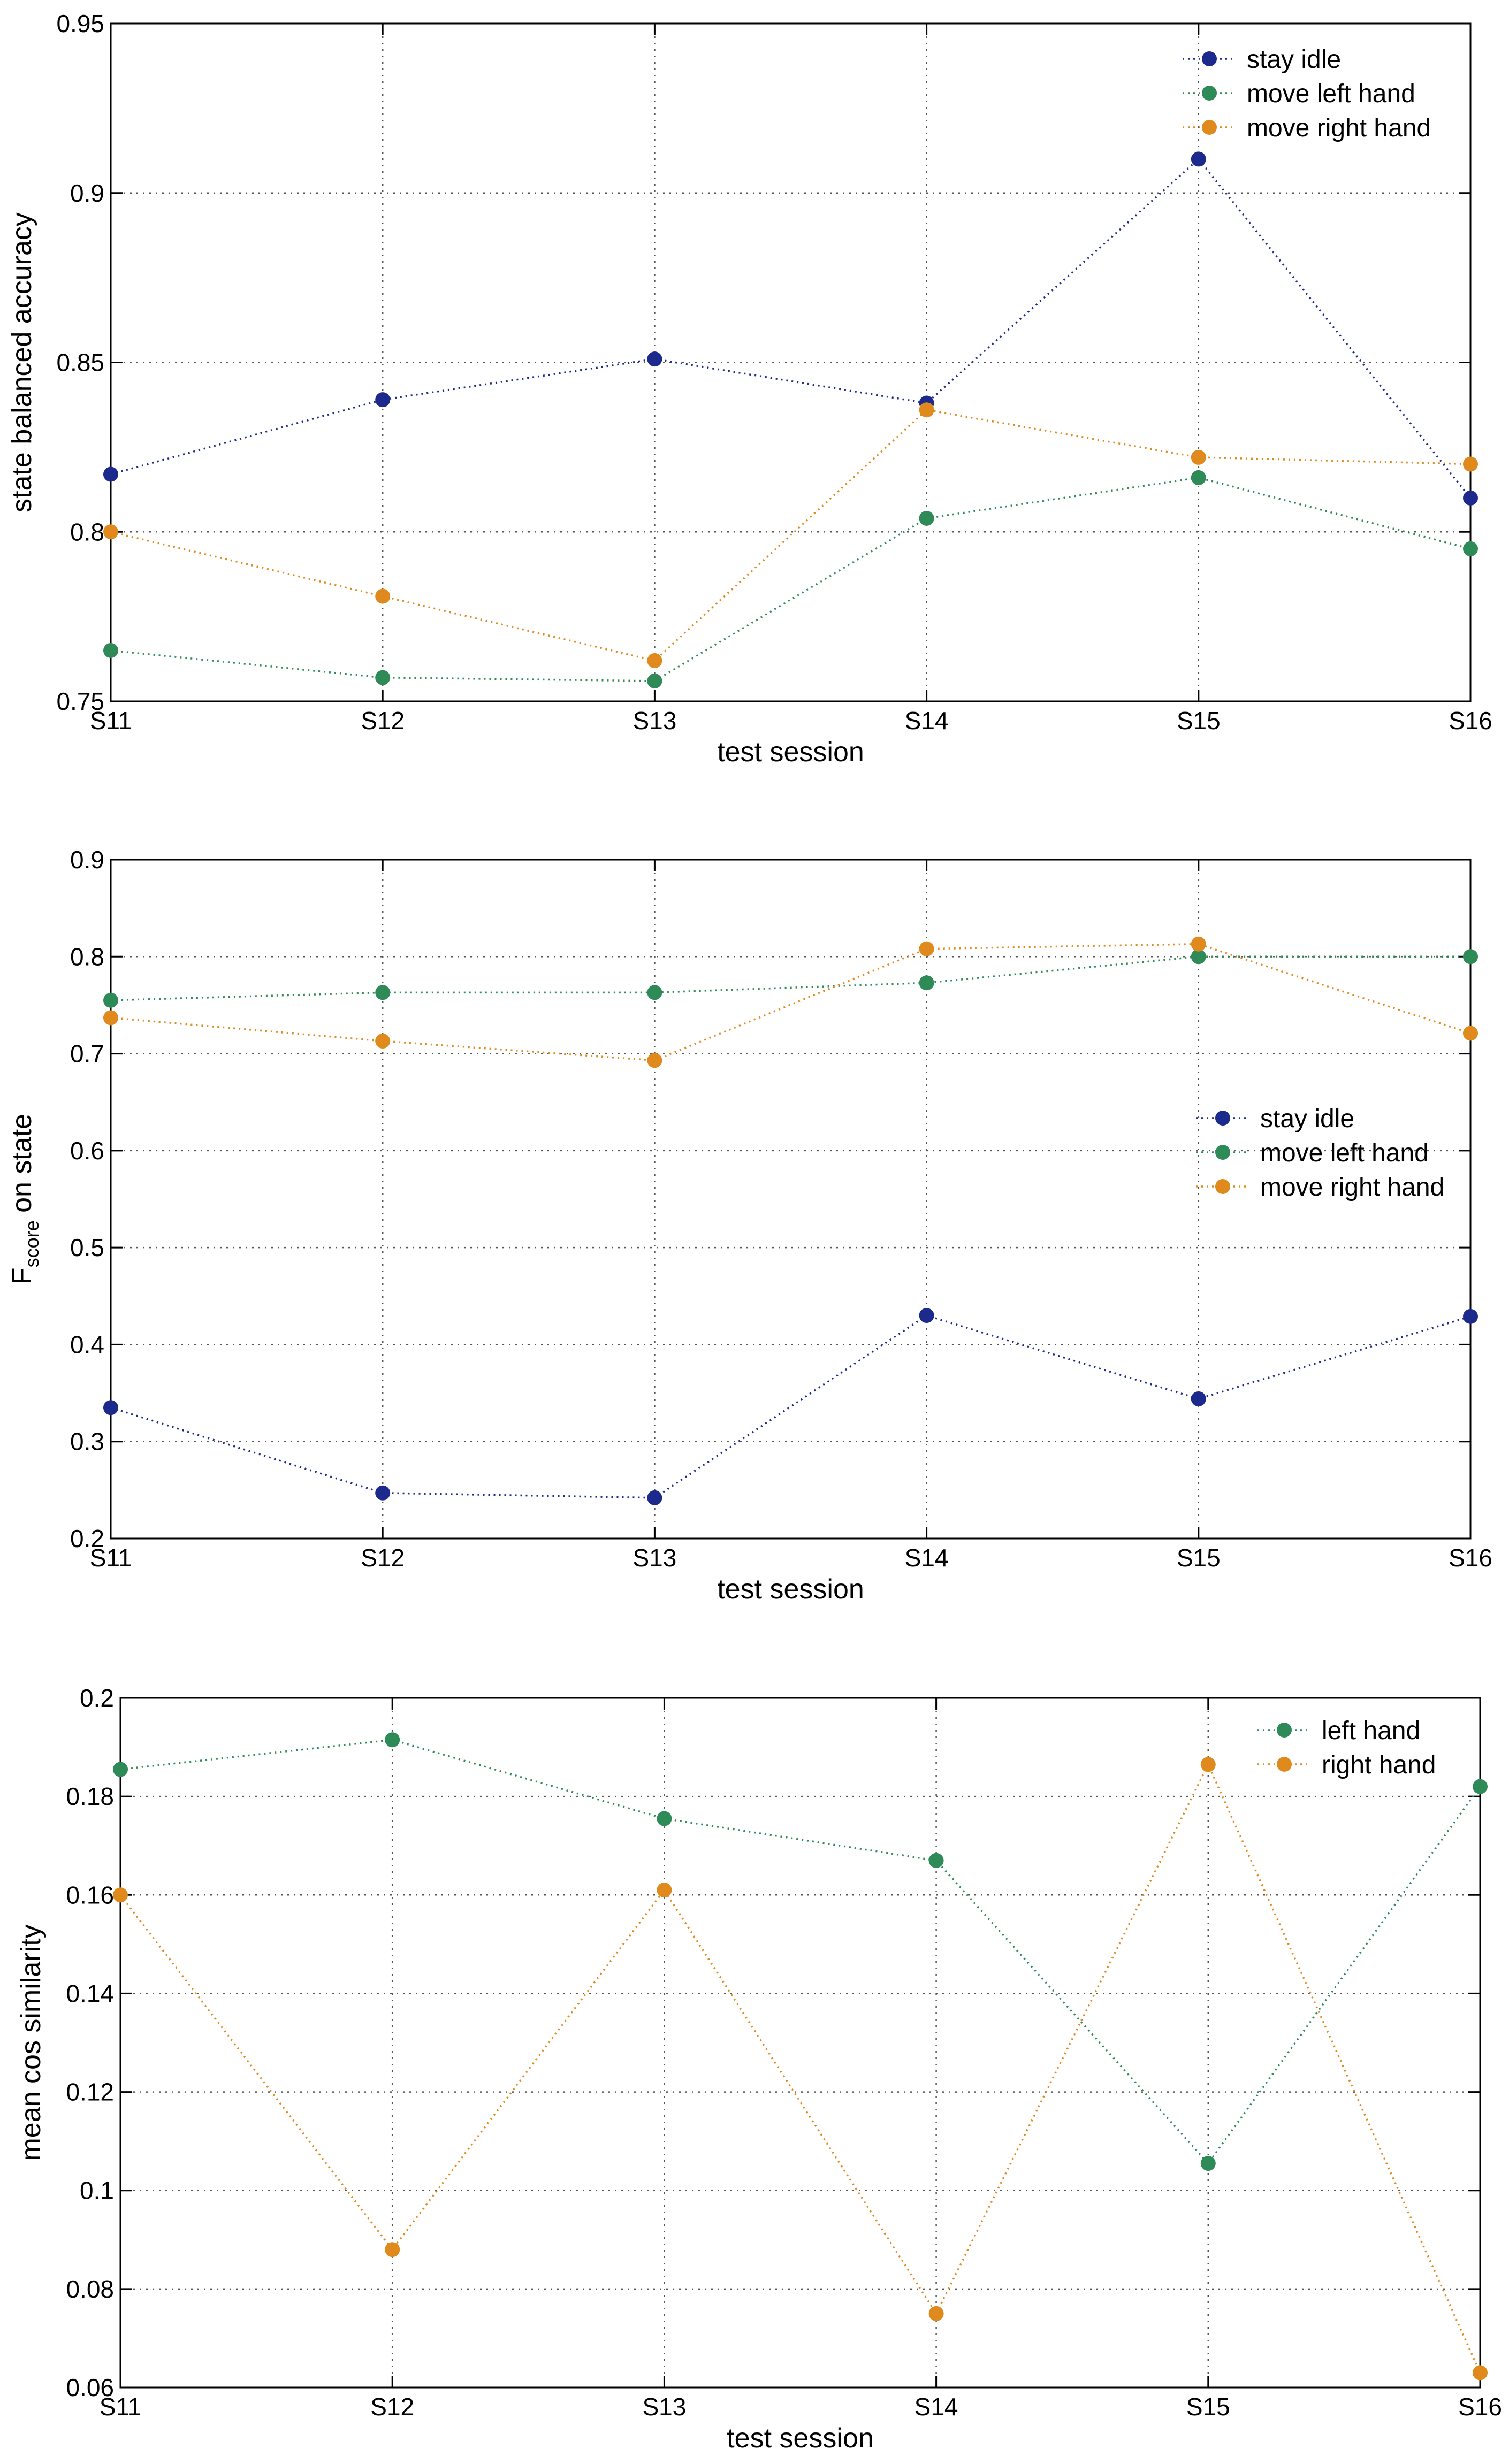  I want to click on y-tick-label: 0.85, so click(80, 363).